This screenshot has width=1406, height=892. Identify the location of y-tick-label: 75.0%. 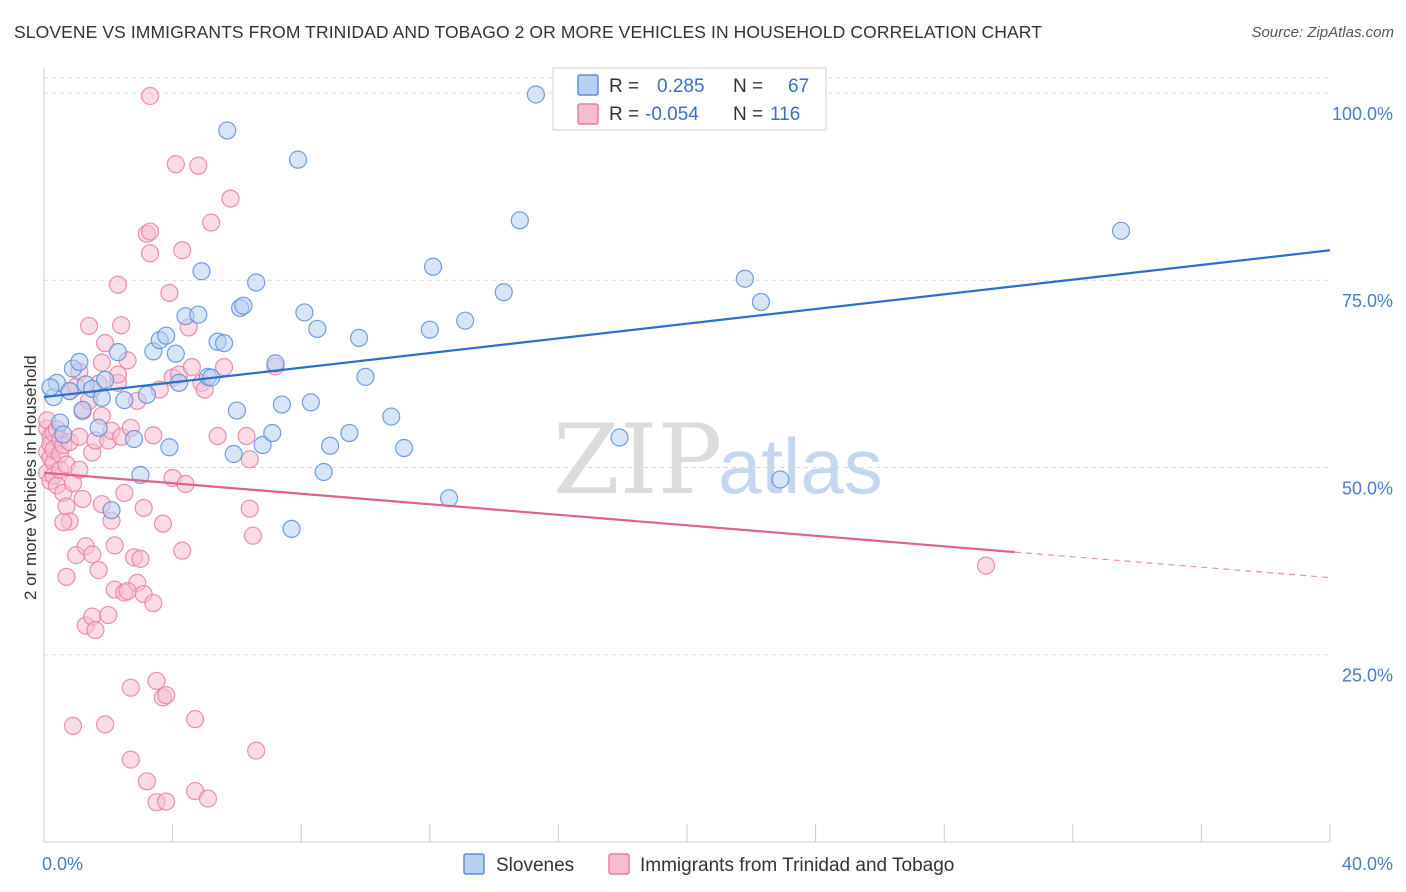
(1367, 301).